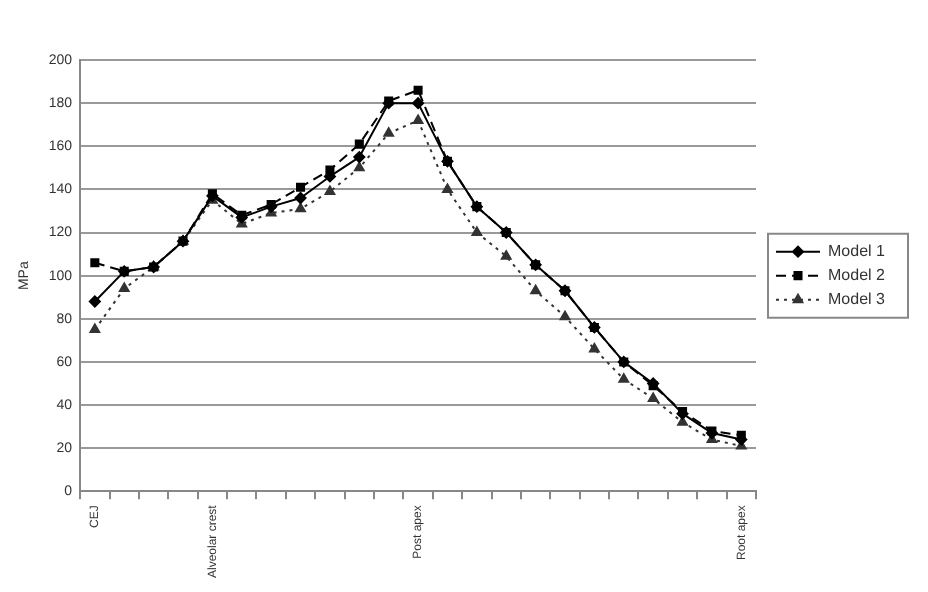 The image size is (928, 592). I want to click on legend-label: Model 1, so click(857, 251).